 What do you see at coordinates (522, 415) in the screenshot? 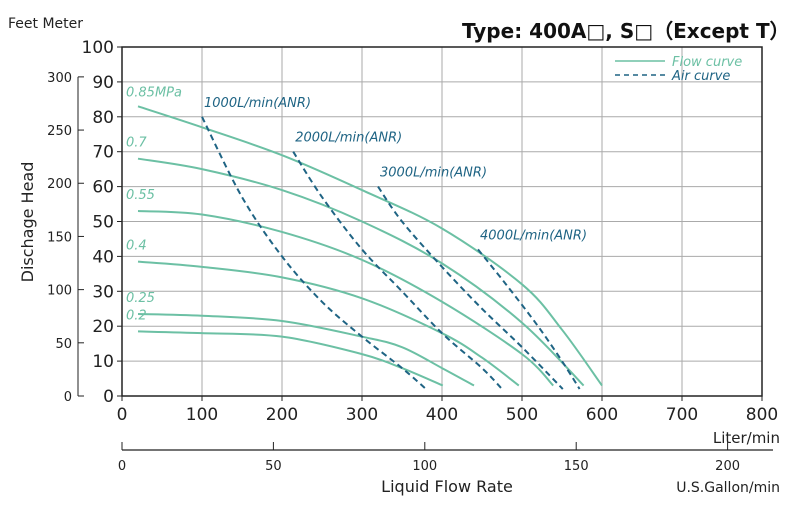
I see `x-tick-label: 500` at bounding box center [522, 415].